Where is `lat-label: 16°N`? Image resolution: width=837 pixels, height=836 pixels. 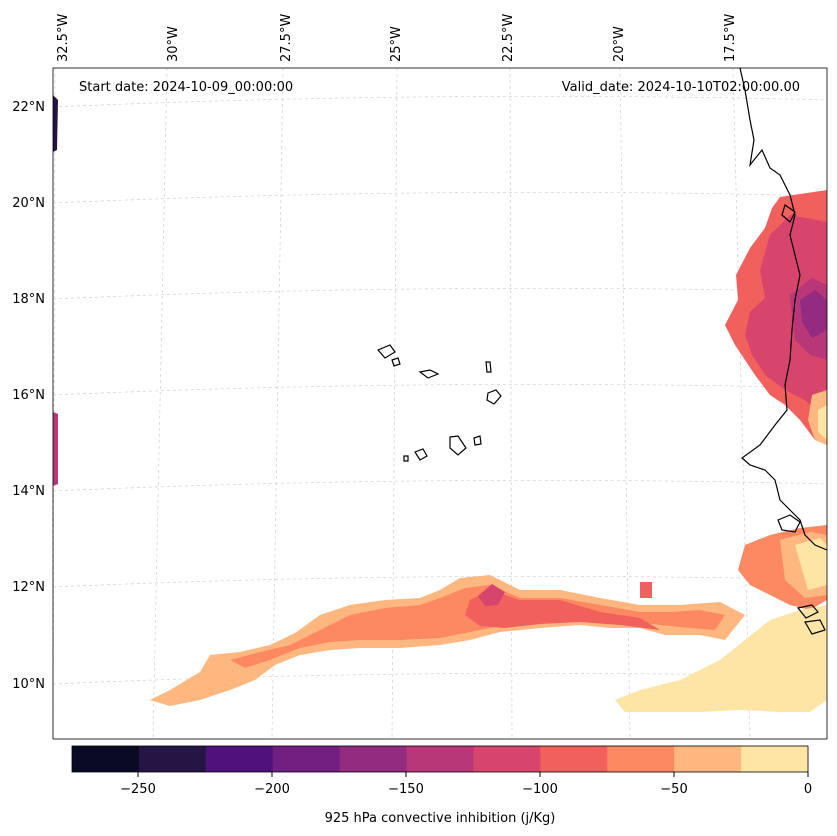 lat-label: 16°N is located at coordinates (28, 395).